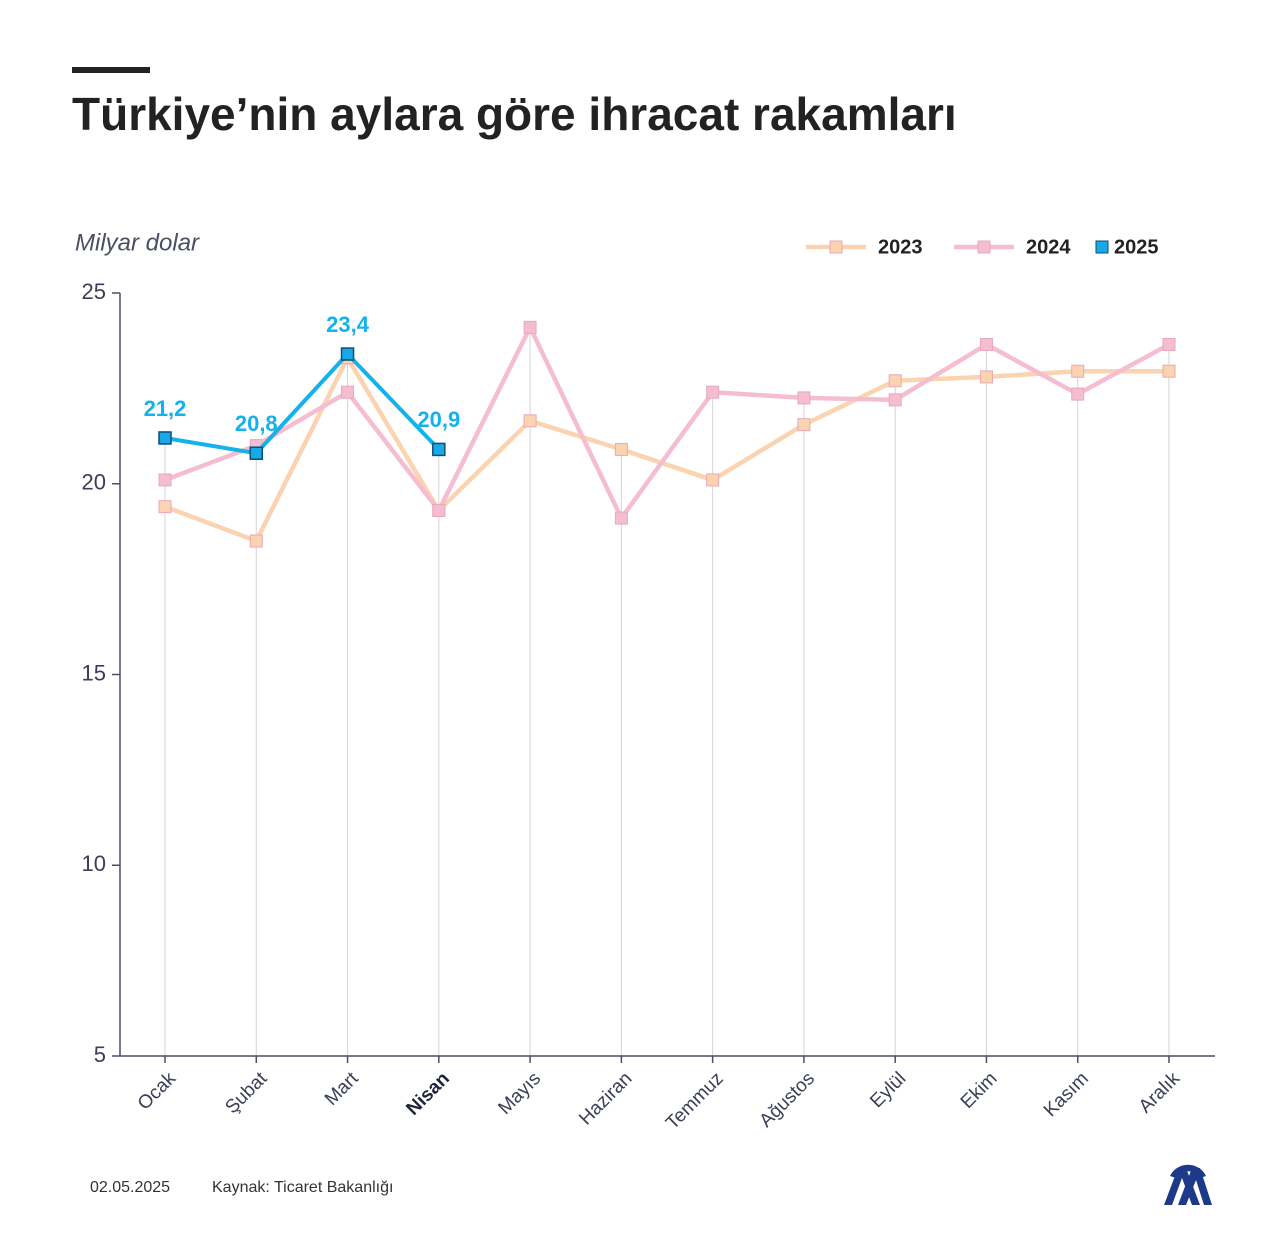 This screenshot has height=1248, width=1280. I want to click on x-tick-label: Eylül, so click(888, 1090).